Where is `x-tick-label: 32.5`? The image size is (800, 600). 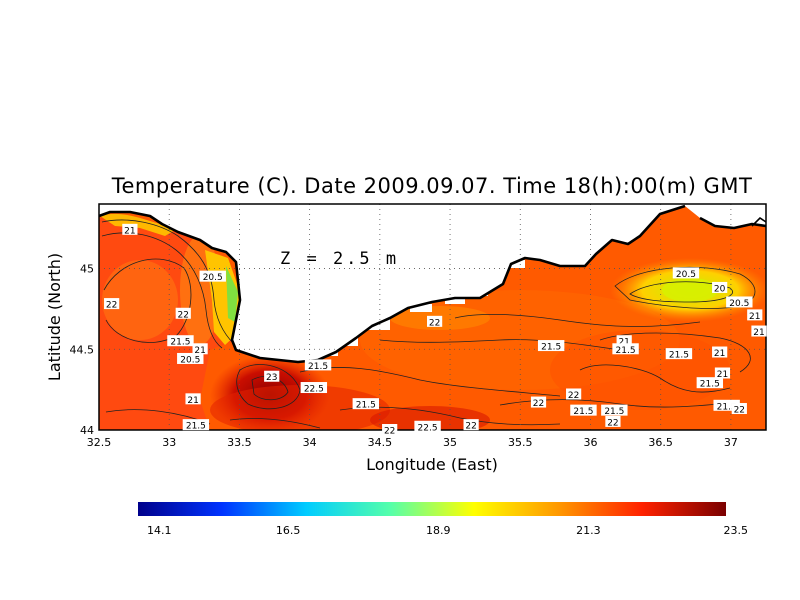 x-tick-label: 32.5 is located at coordinates (99, 442).